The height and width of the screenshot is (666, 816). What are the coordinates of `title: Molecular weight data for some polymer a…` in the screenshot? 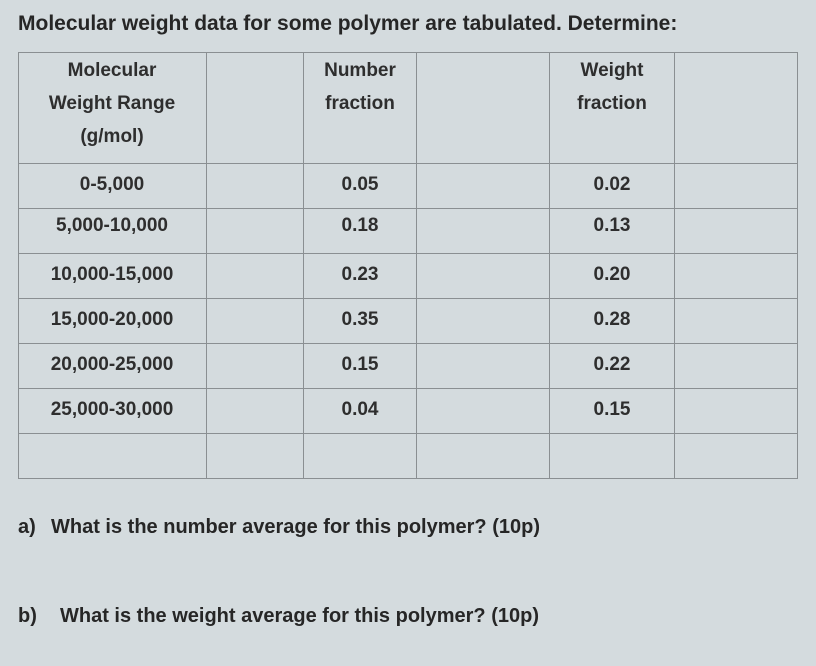 It's located at (348, 23).